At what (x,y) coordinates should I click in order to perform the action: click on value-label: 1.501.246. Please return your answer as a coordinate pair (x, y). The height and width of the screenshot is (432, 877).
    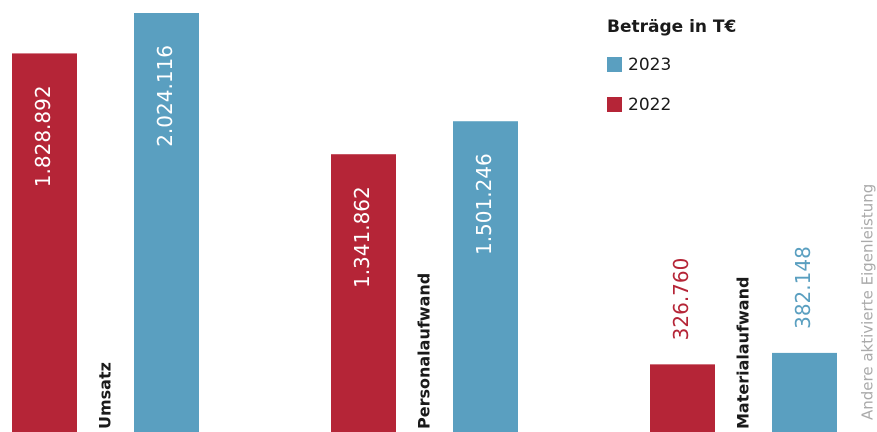
    Looking at the image, I should click on (484, 204).